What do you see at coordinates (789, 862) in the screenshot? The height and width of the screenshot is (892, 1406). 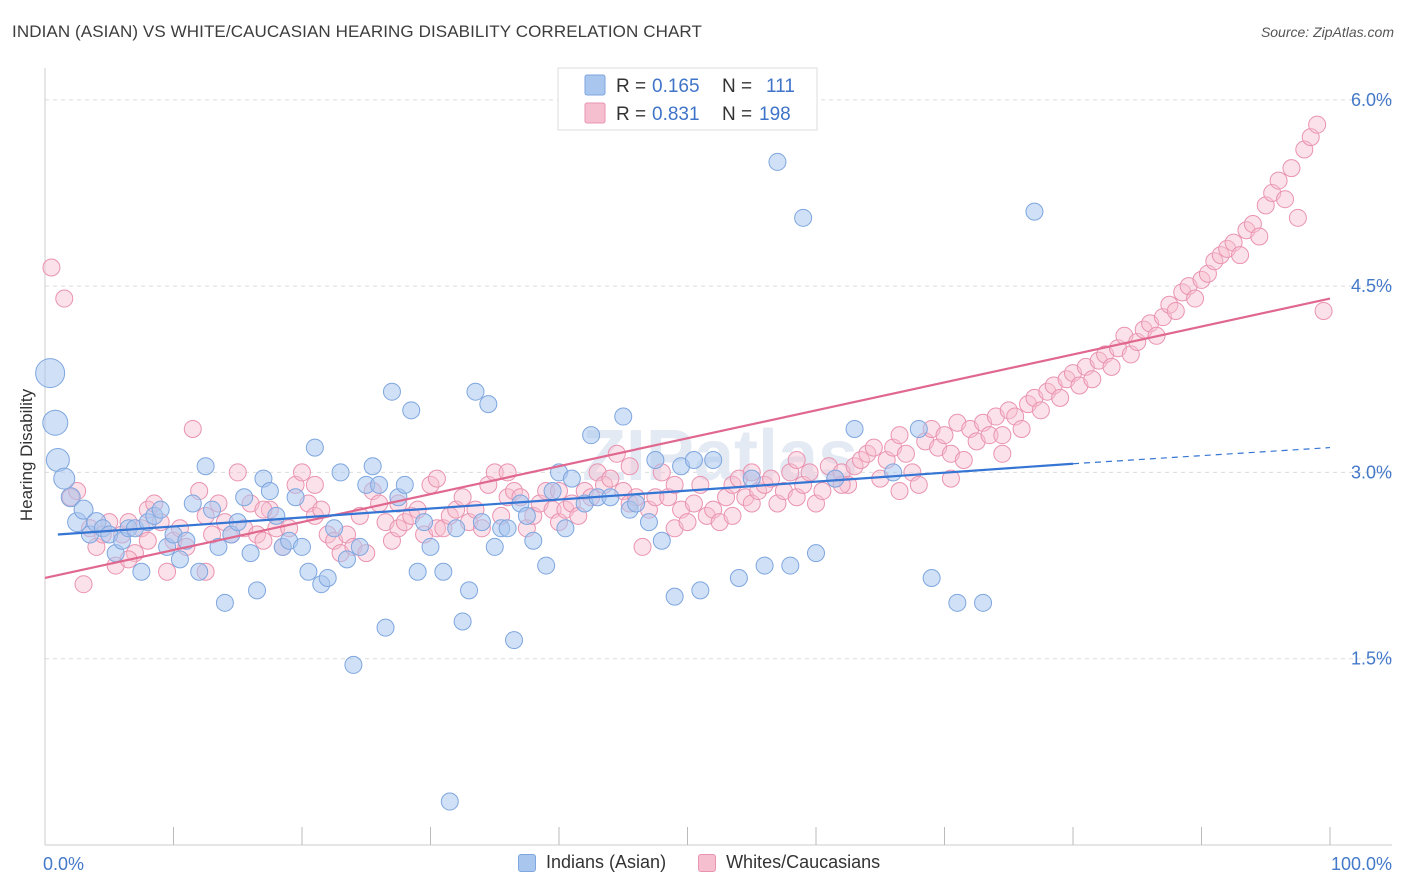 I see `legend-item-whites: Whites/Caucasians` at bounding box center [789, 862].